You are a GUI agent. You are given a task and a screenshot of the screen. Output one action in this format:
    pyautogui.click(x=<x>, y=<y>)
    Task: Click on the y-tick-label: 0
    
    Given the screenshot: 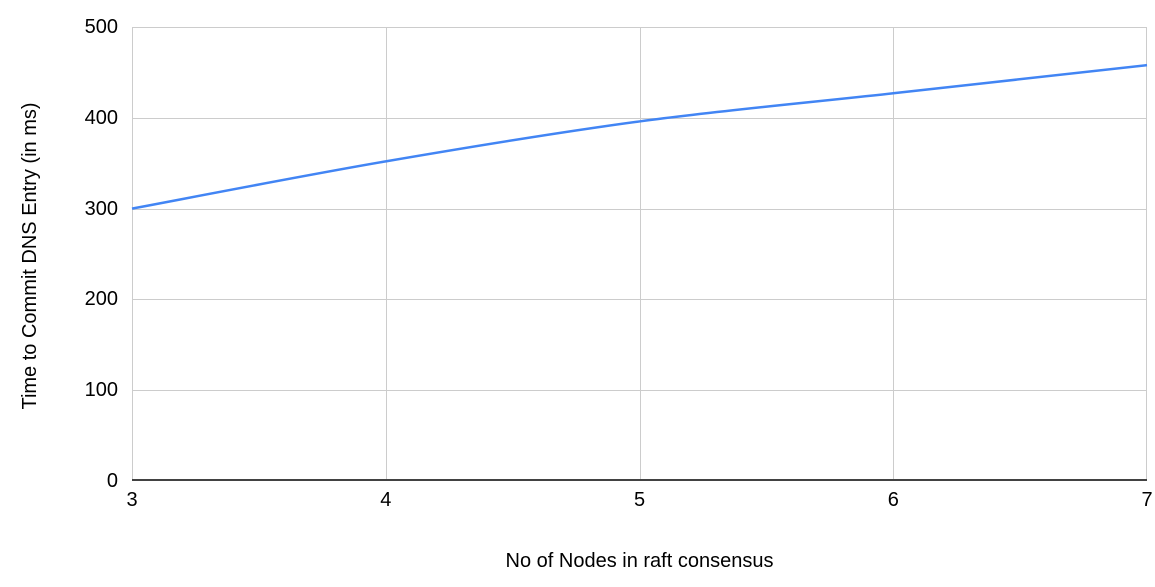 What is the action you would take?
    pyautogui.click(x=112, y=481)
    